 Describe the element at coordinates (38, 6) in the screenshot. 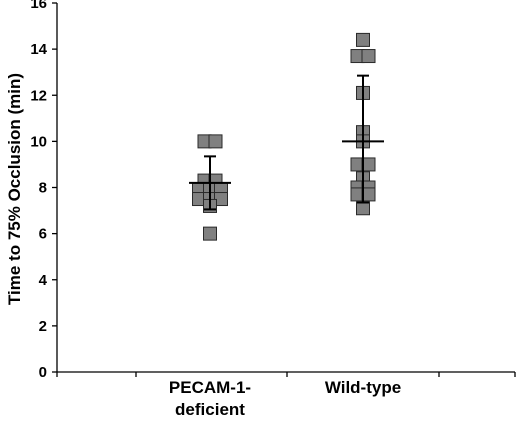

I see `y-tick-label: 16` at that location.